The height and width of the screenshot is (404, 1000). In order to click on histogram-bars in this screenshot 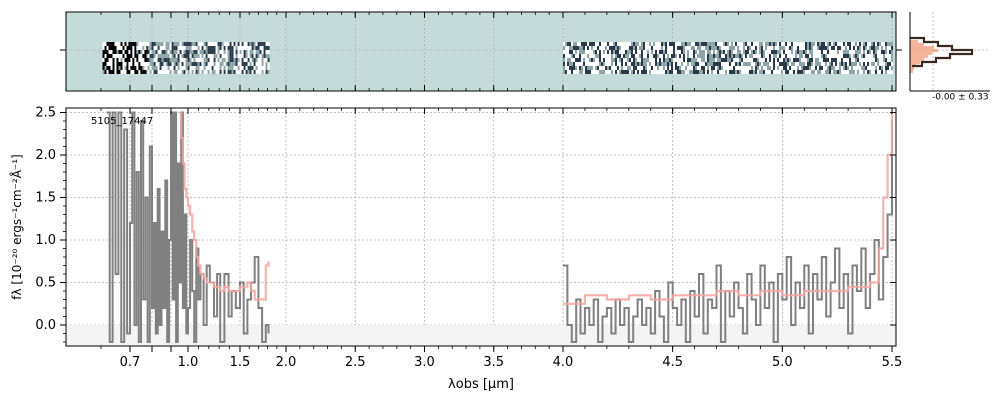, I will do `click(942, 54)`.